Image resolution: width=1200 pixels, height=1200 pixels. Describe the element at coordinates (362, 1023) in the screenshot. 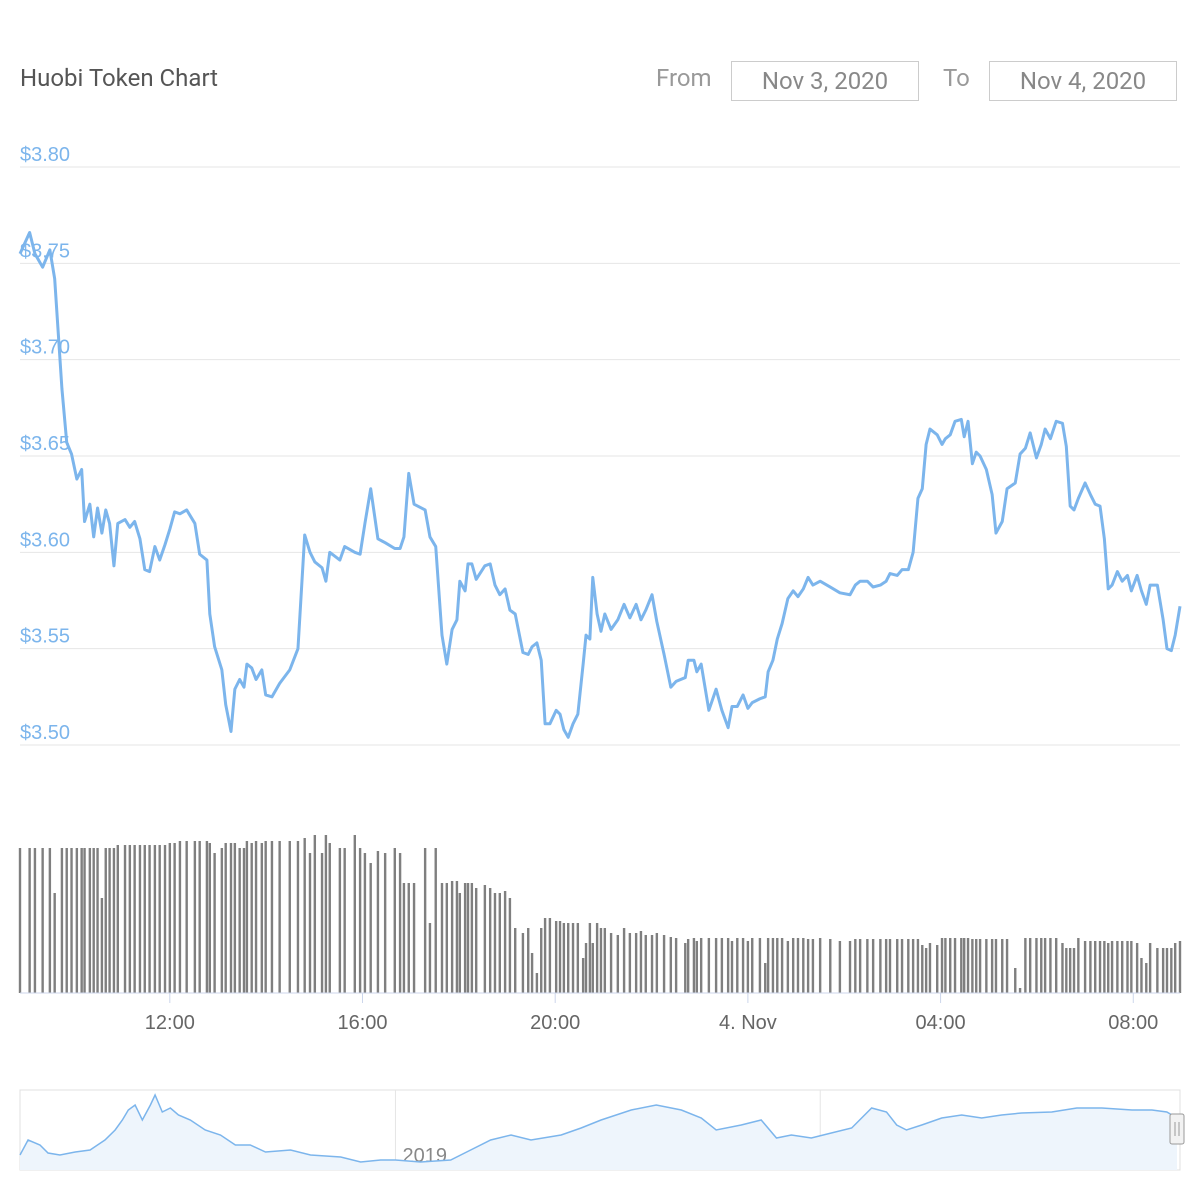

I see `x-tick-label: 16:00` at that location.